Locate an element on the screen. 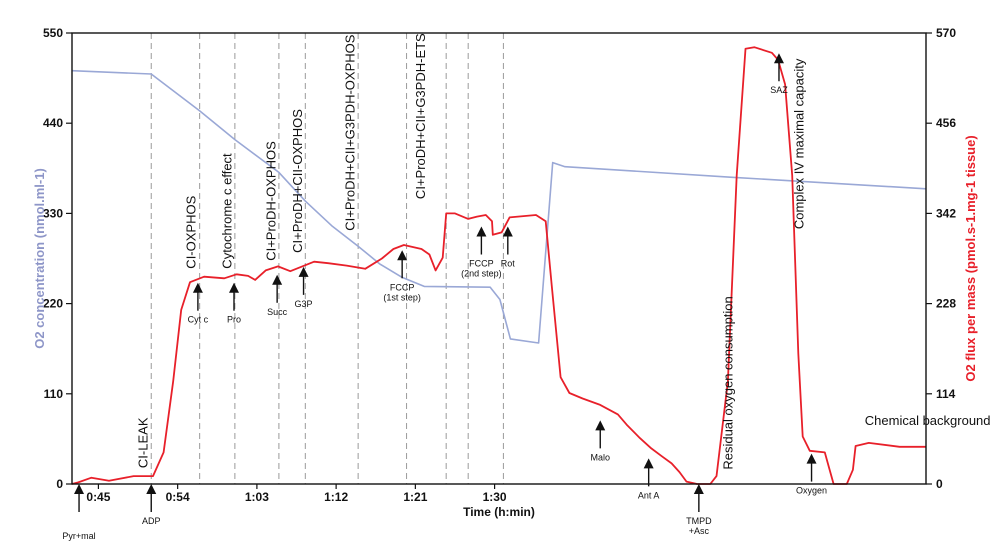 This screenshot has width=1000, height=559. phase-label: Complex IV maximal capacity is located at coordinates (799, 143).